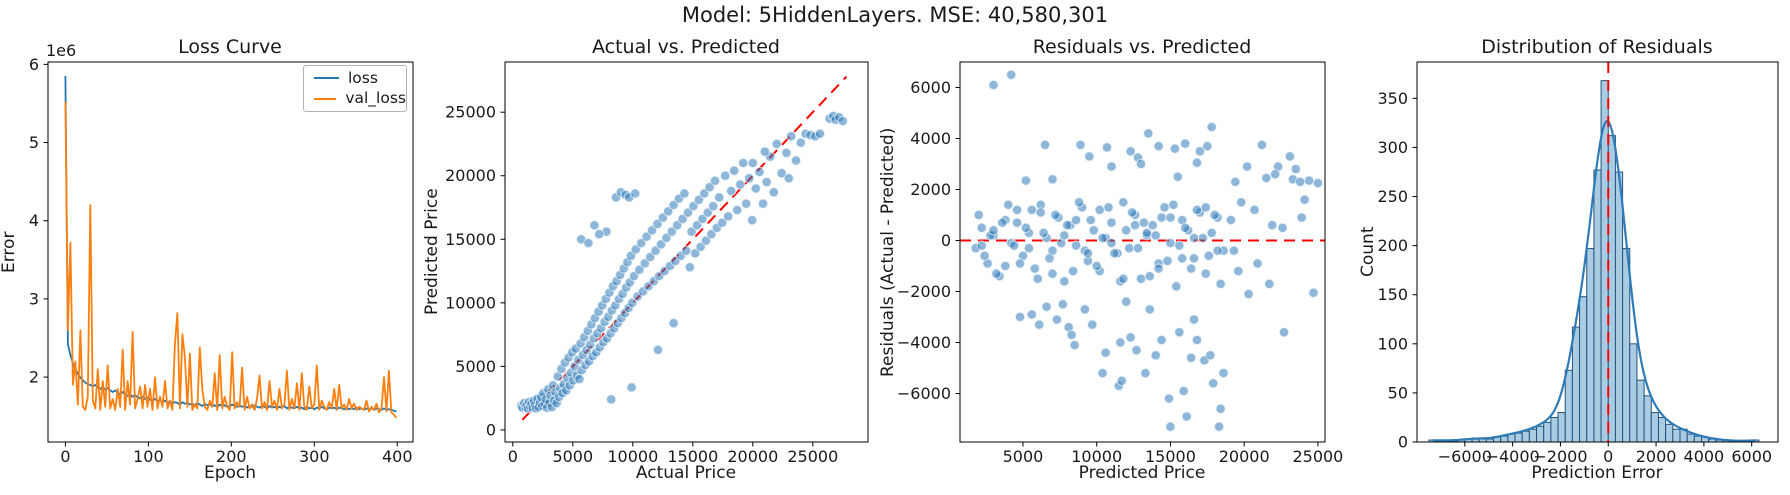 The image size is (1790, 495). What do you see at coordinates (61, 50) in the screenshot?
I see `y-axis-offset-label: 1e6` at bounding box center [61, 50].